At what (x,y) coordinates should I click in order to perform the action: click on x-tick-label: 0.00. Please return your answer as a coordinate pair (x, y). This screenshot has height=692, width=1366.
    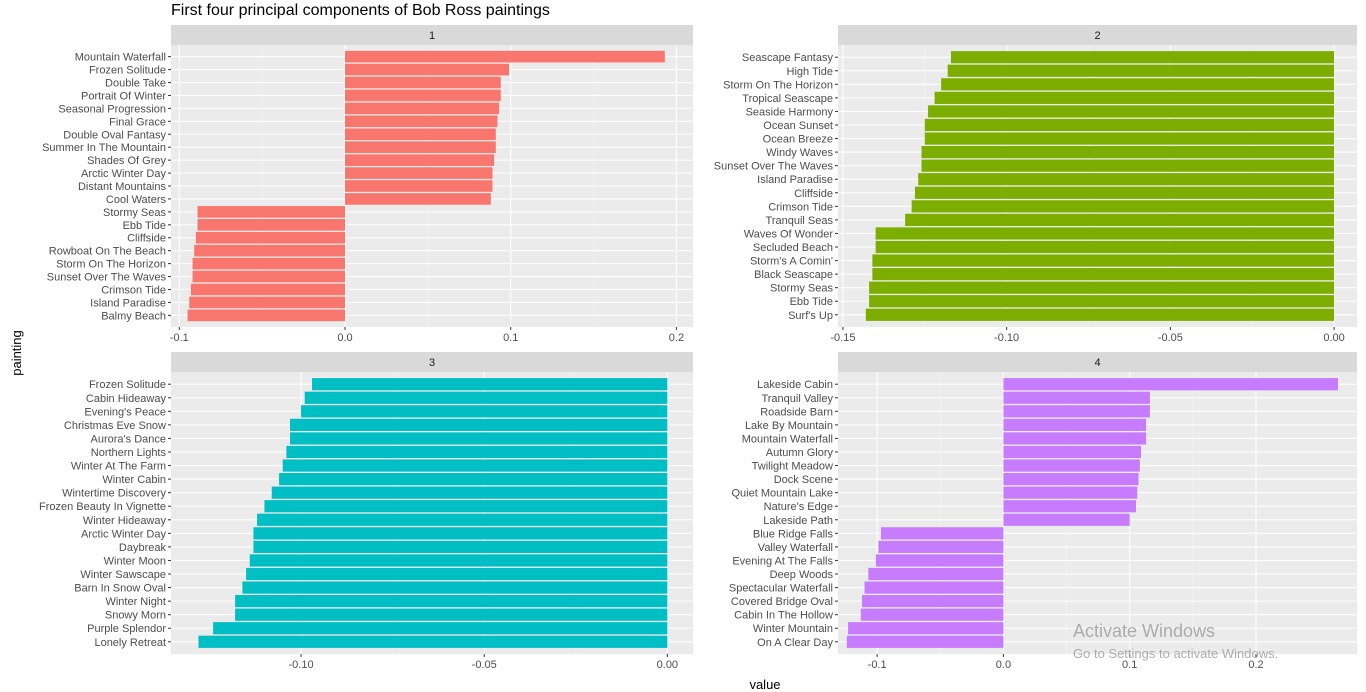
    Looking at the image, I should click on (1333, 338).